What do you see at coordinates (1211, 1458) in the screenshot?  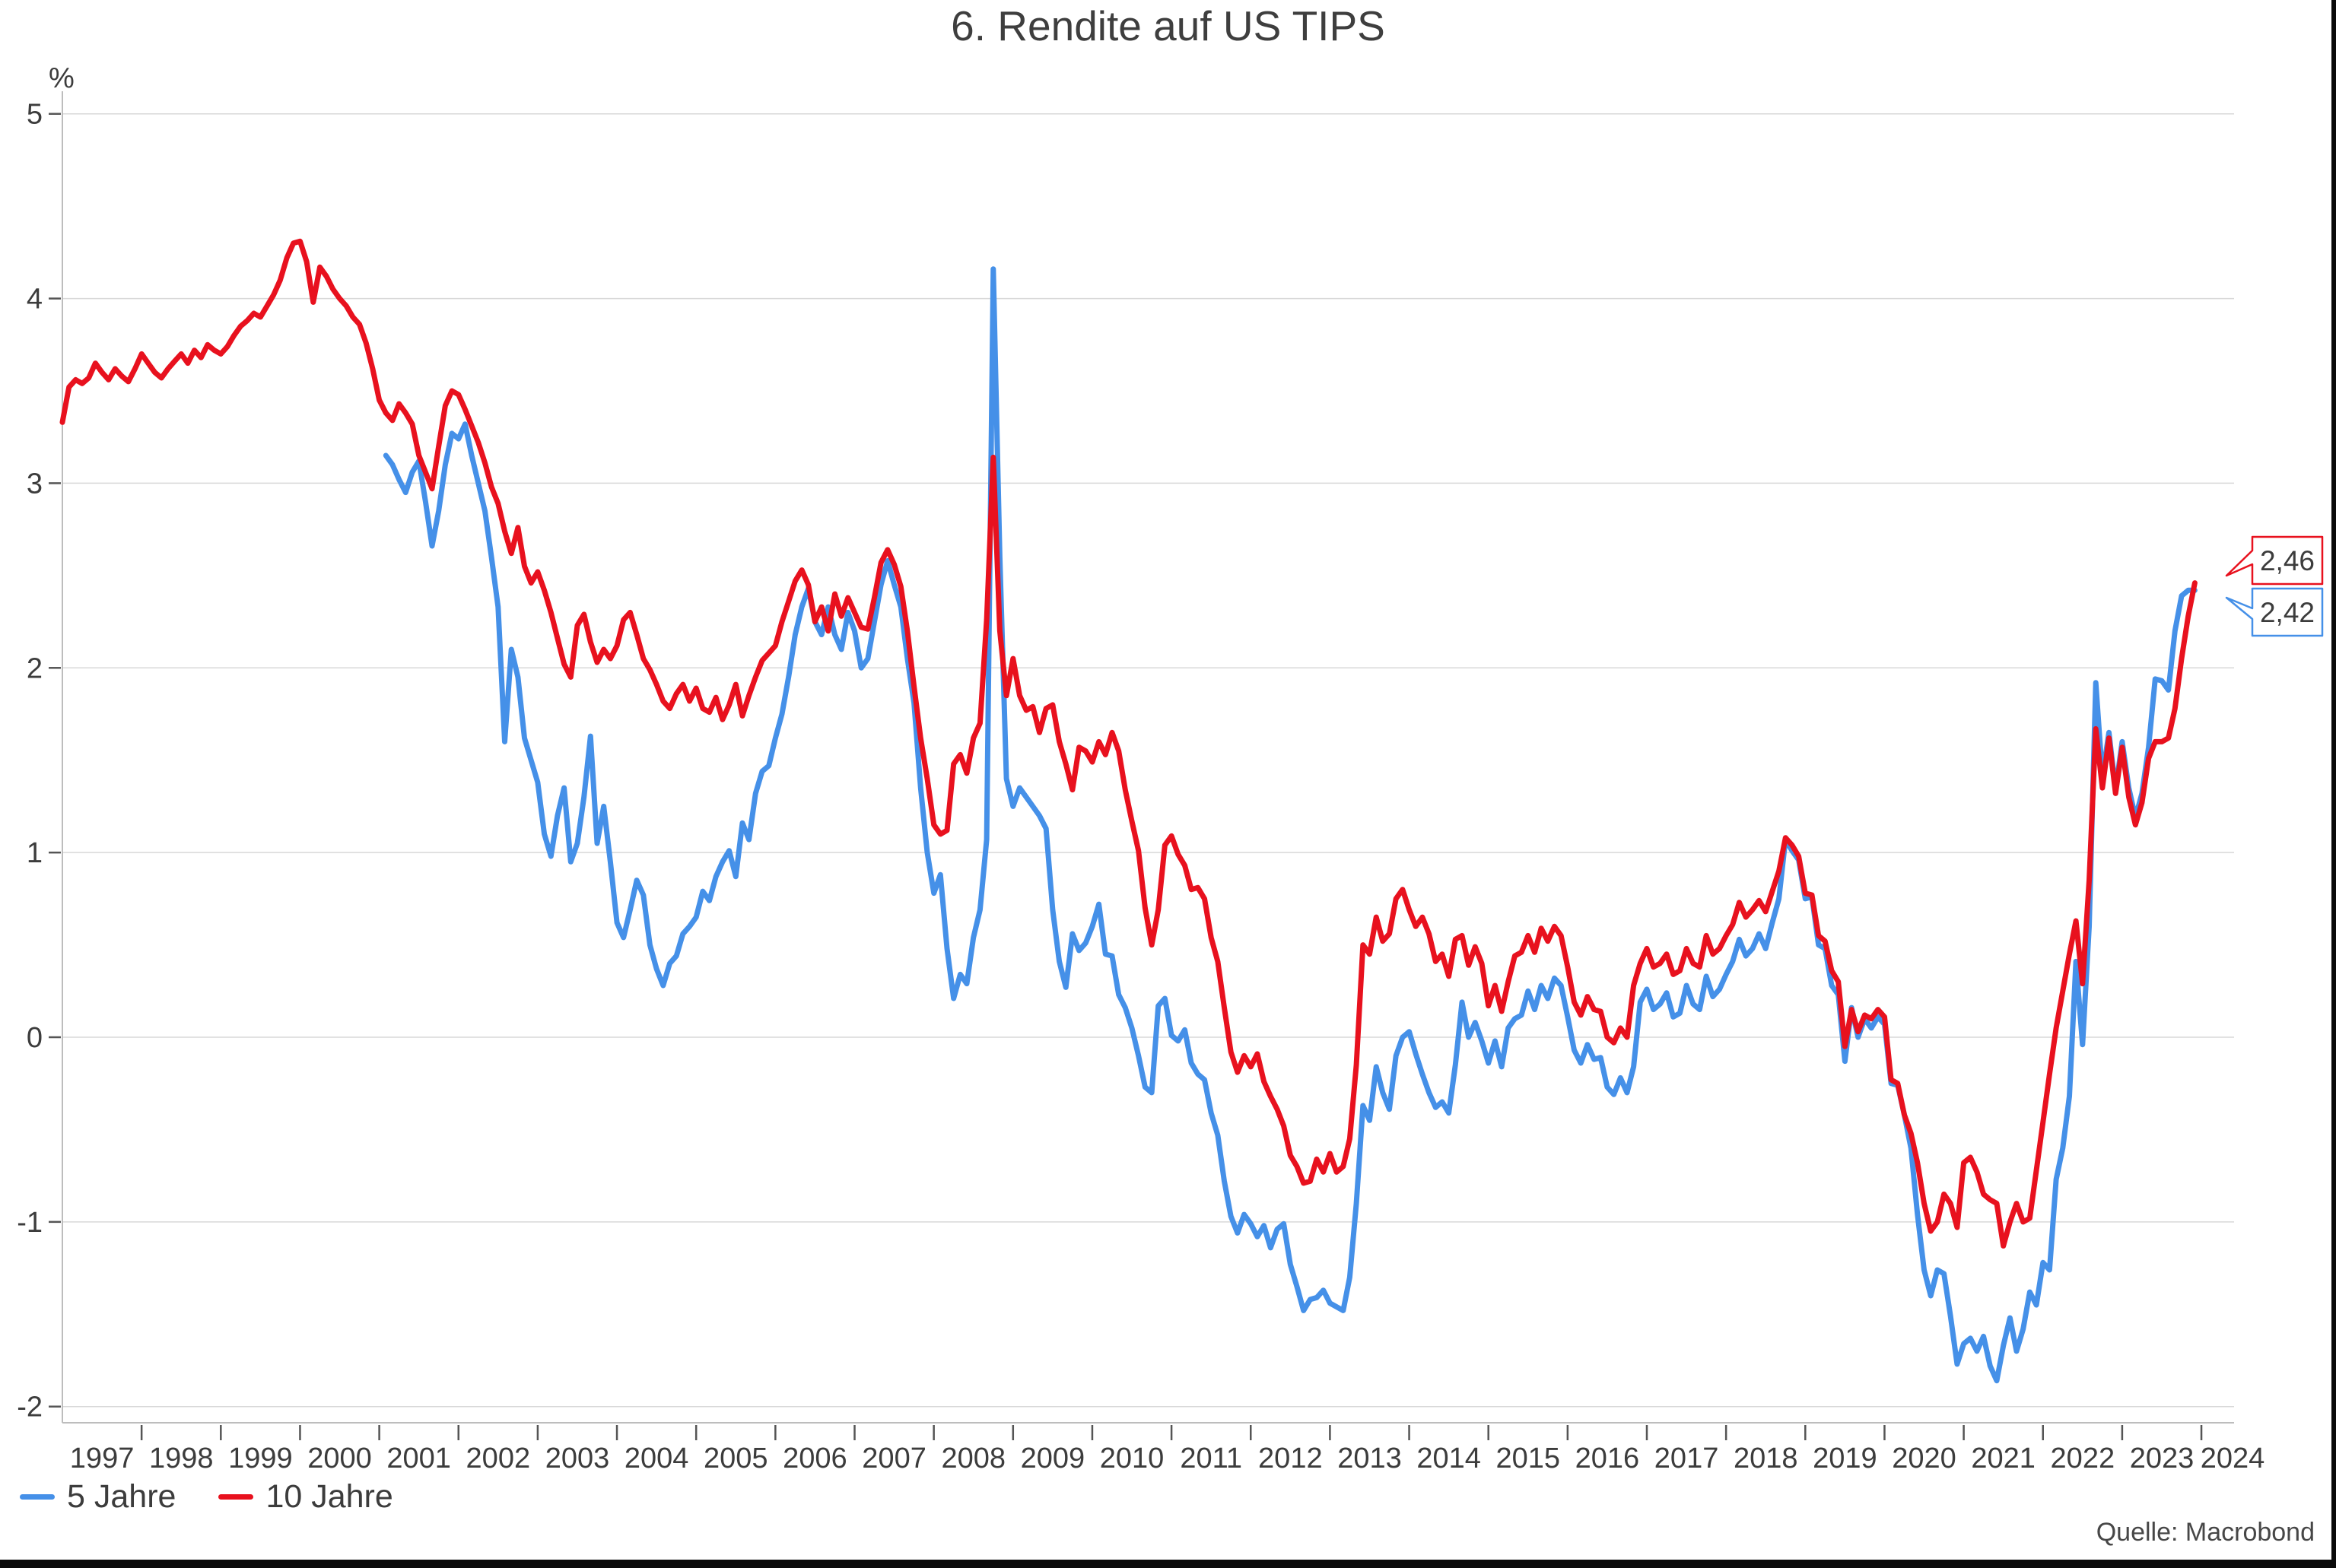 I see `x-tick-label: 2011` at bounding box center [1211, 1458].